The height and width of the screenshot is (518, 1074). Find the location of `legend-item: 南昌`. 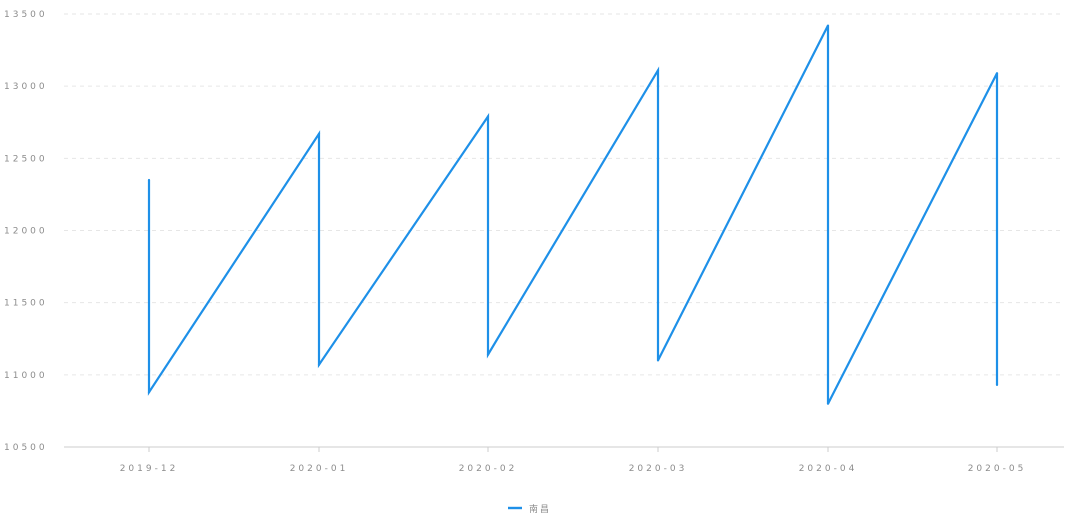

legend-item: 南昌 is located at coordinates (529, 509).